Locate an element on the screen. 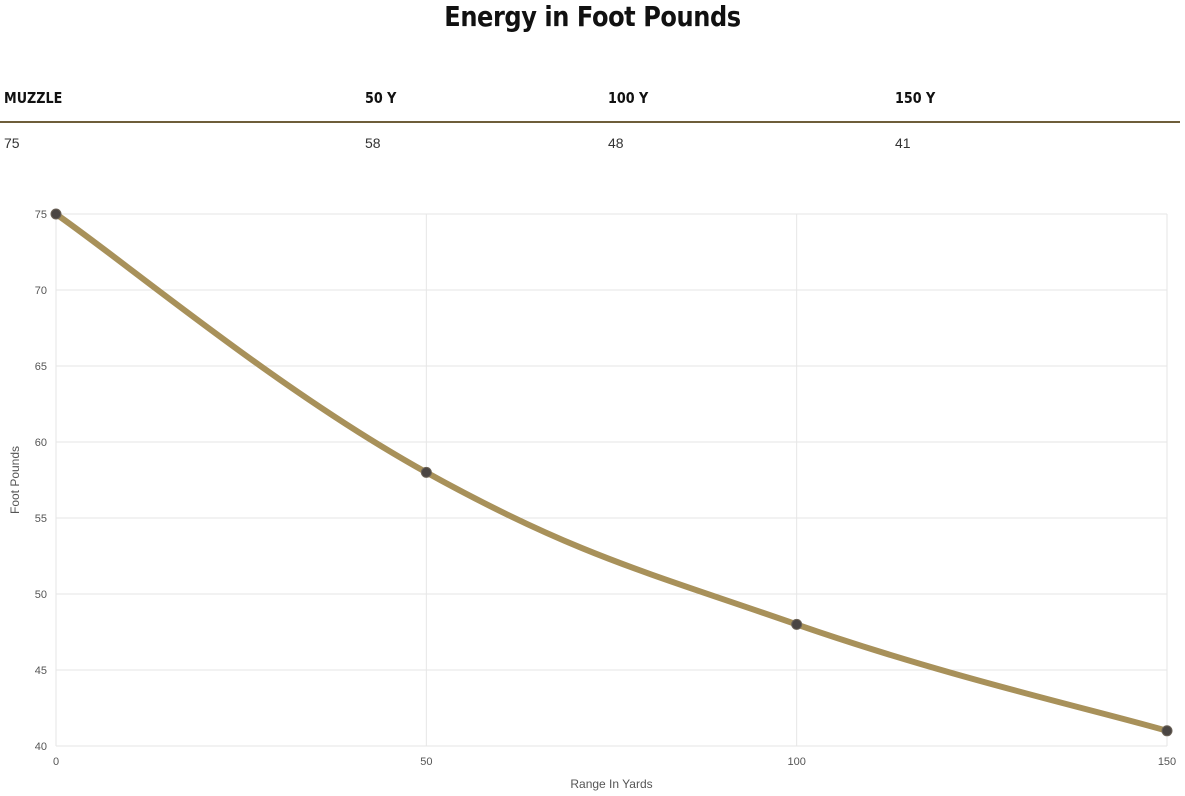 The height and width of the screenshot is (796, 1185). header-muzzle: MUZZLE is located at coordinates (33, 98).